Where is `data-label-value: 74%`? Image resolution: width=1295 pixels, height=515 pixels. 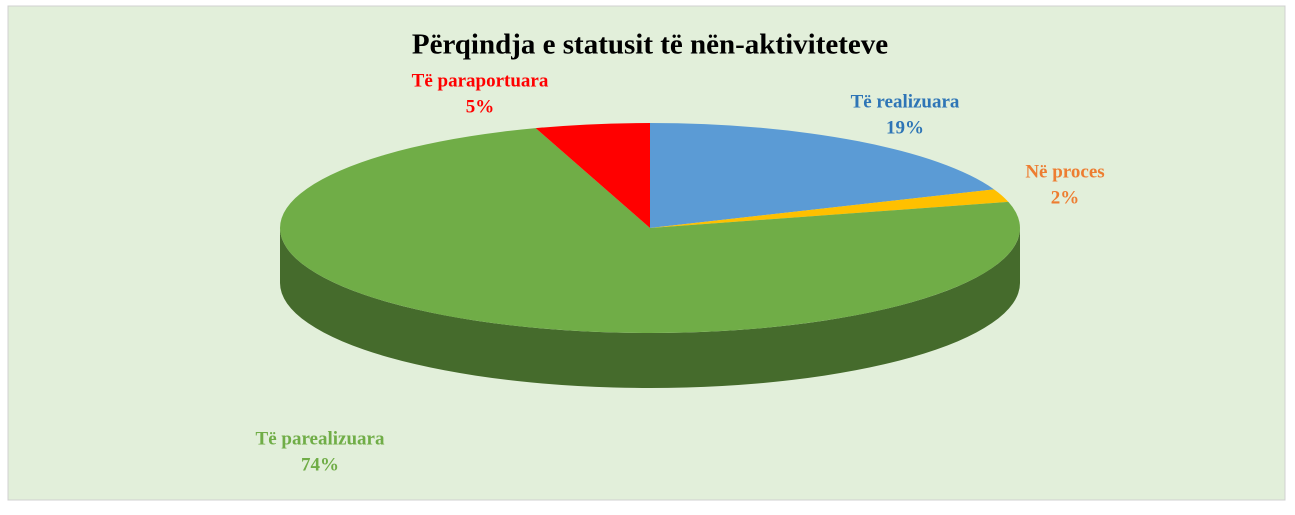 data-label-value: 74% is located at coordinates (320, 464).